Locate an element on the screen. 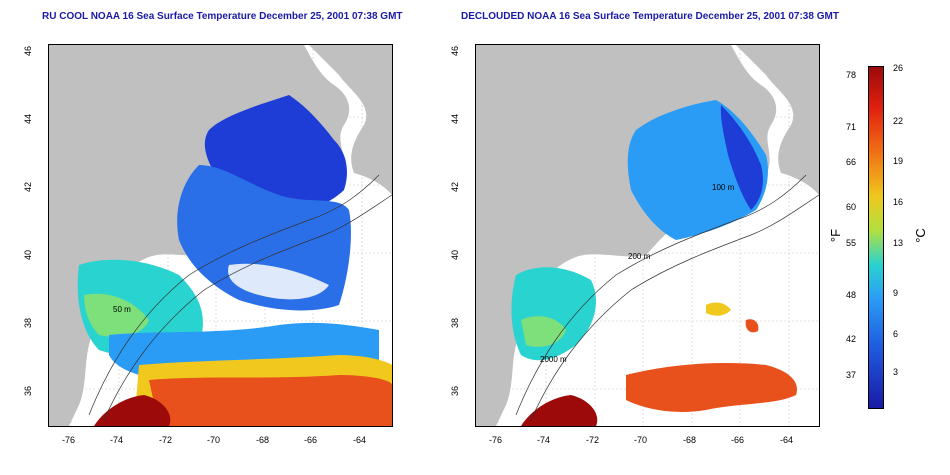 The width and height of the screenshot is (950, 475). left-lon-tick-74: -74 is located at coordinates (117, 440).